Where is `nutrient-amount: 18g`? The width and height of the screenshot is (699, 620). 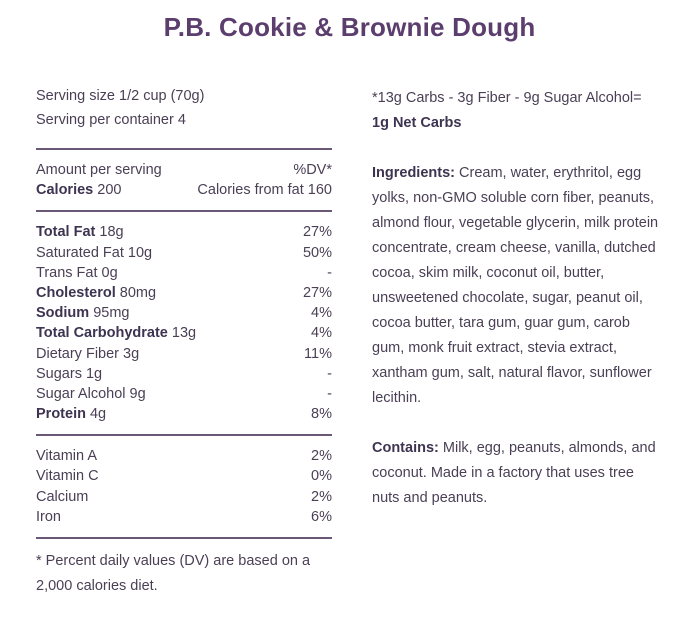 nutrient-amount: 18g is located at coordinates (111, 232).